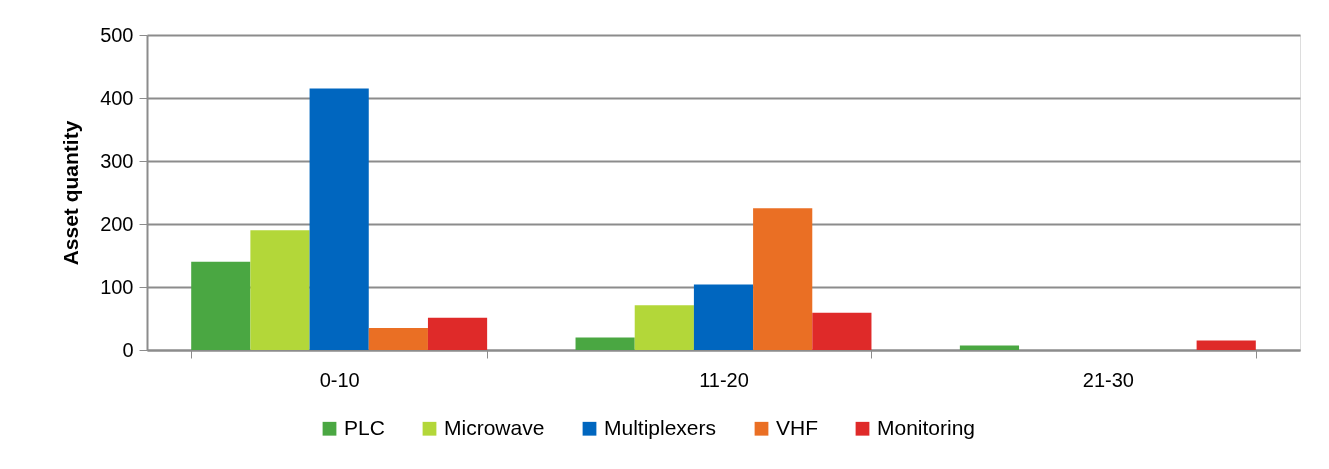 The height and width of the screenshot is (469, 1329). What do you see at coordinates (339, 379) in the screenshot?
I see `x-tick-label: 0-10` at bounding box center [339, 379].